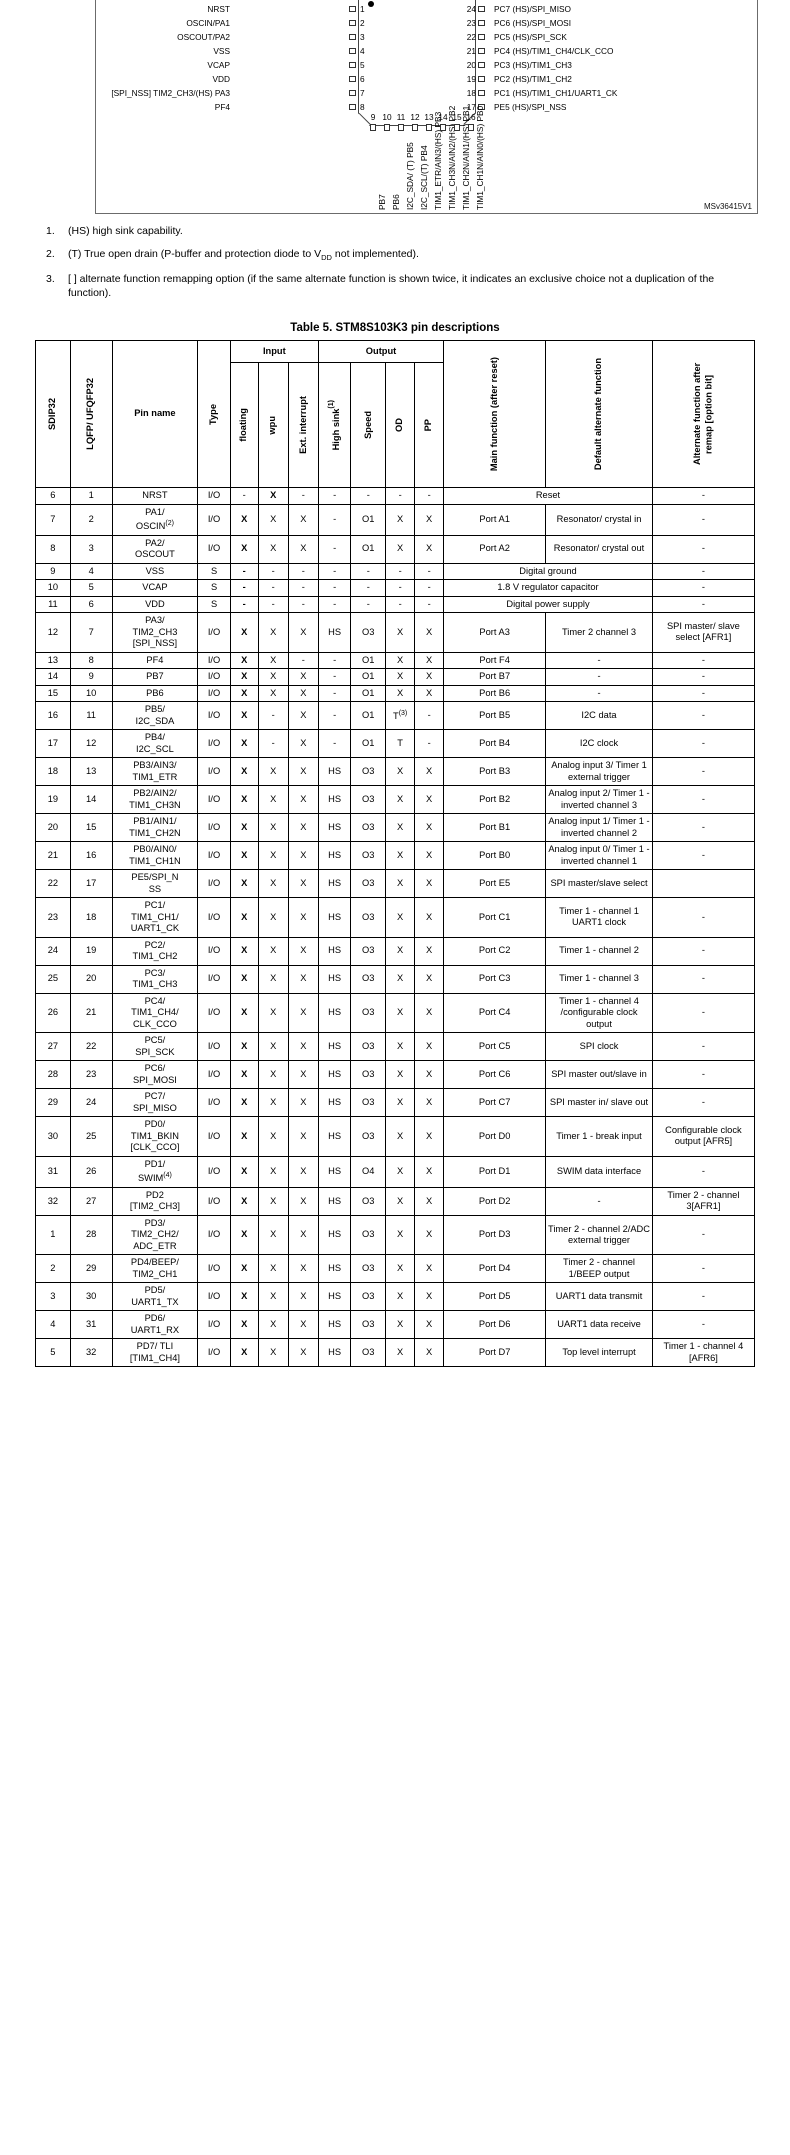  What do you see at coordinates (495, 1013) in the screenshot?
I see `cell-main-function: Port C4` at bounding box center [495, 1013].